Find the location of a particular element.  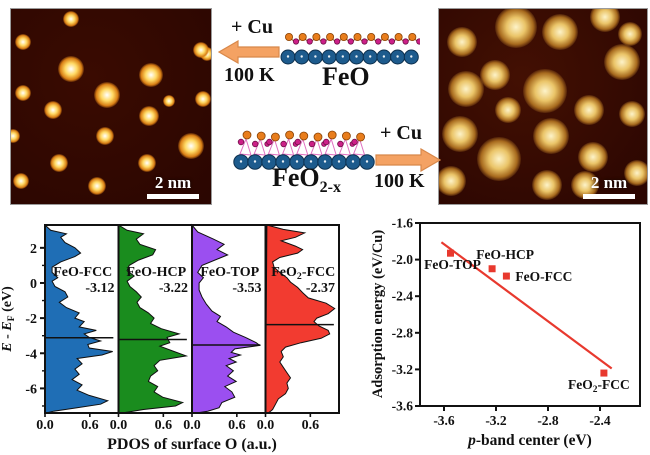

panel-name-label: FeO-TOP is located at coordinates (229, 272).